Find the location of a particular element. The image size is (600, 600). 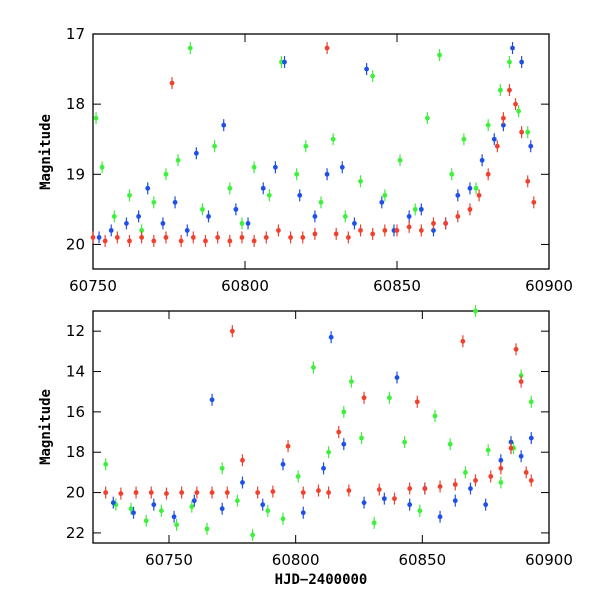

y-tick-label: 22 is located at coordinates (75, 533).